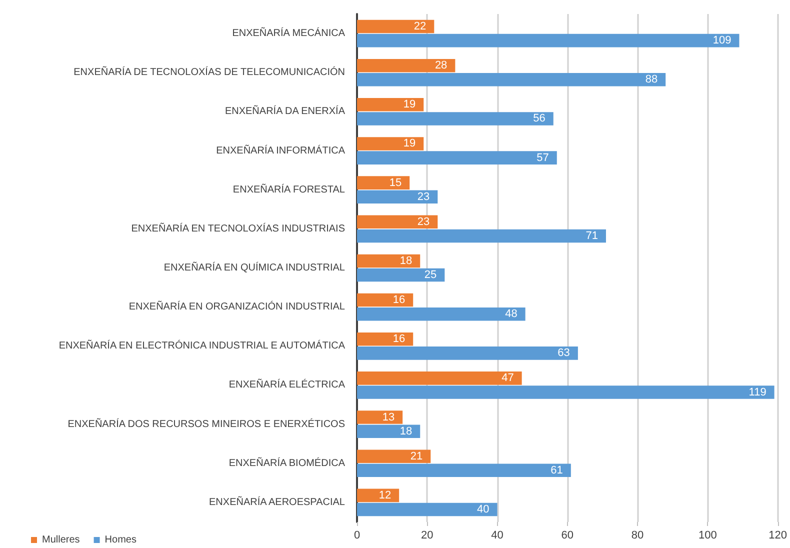  Describe the element at coordinates (511, 314) in the screenshot. I see `data-label: 48` at that location.